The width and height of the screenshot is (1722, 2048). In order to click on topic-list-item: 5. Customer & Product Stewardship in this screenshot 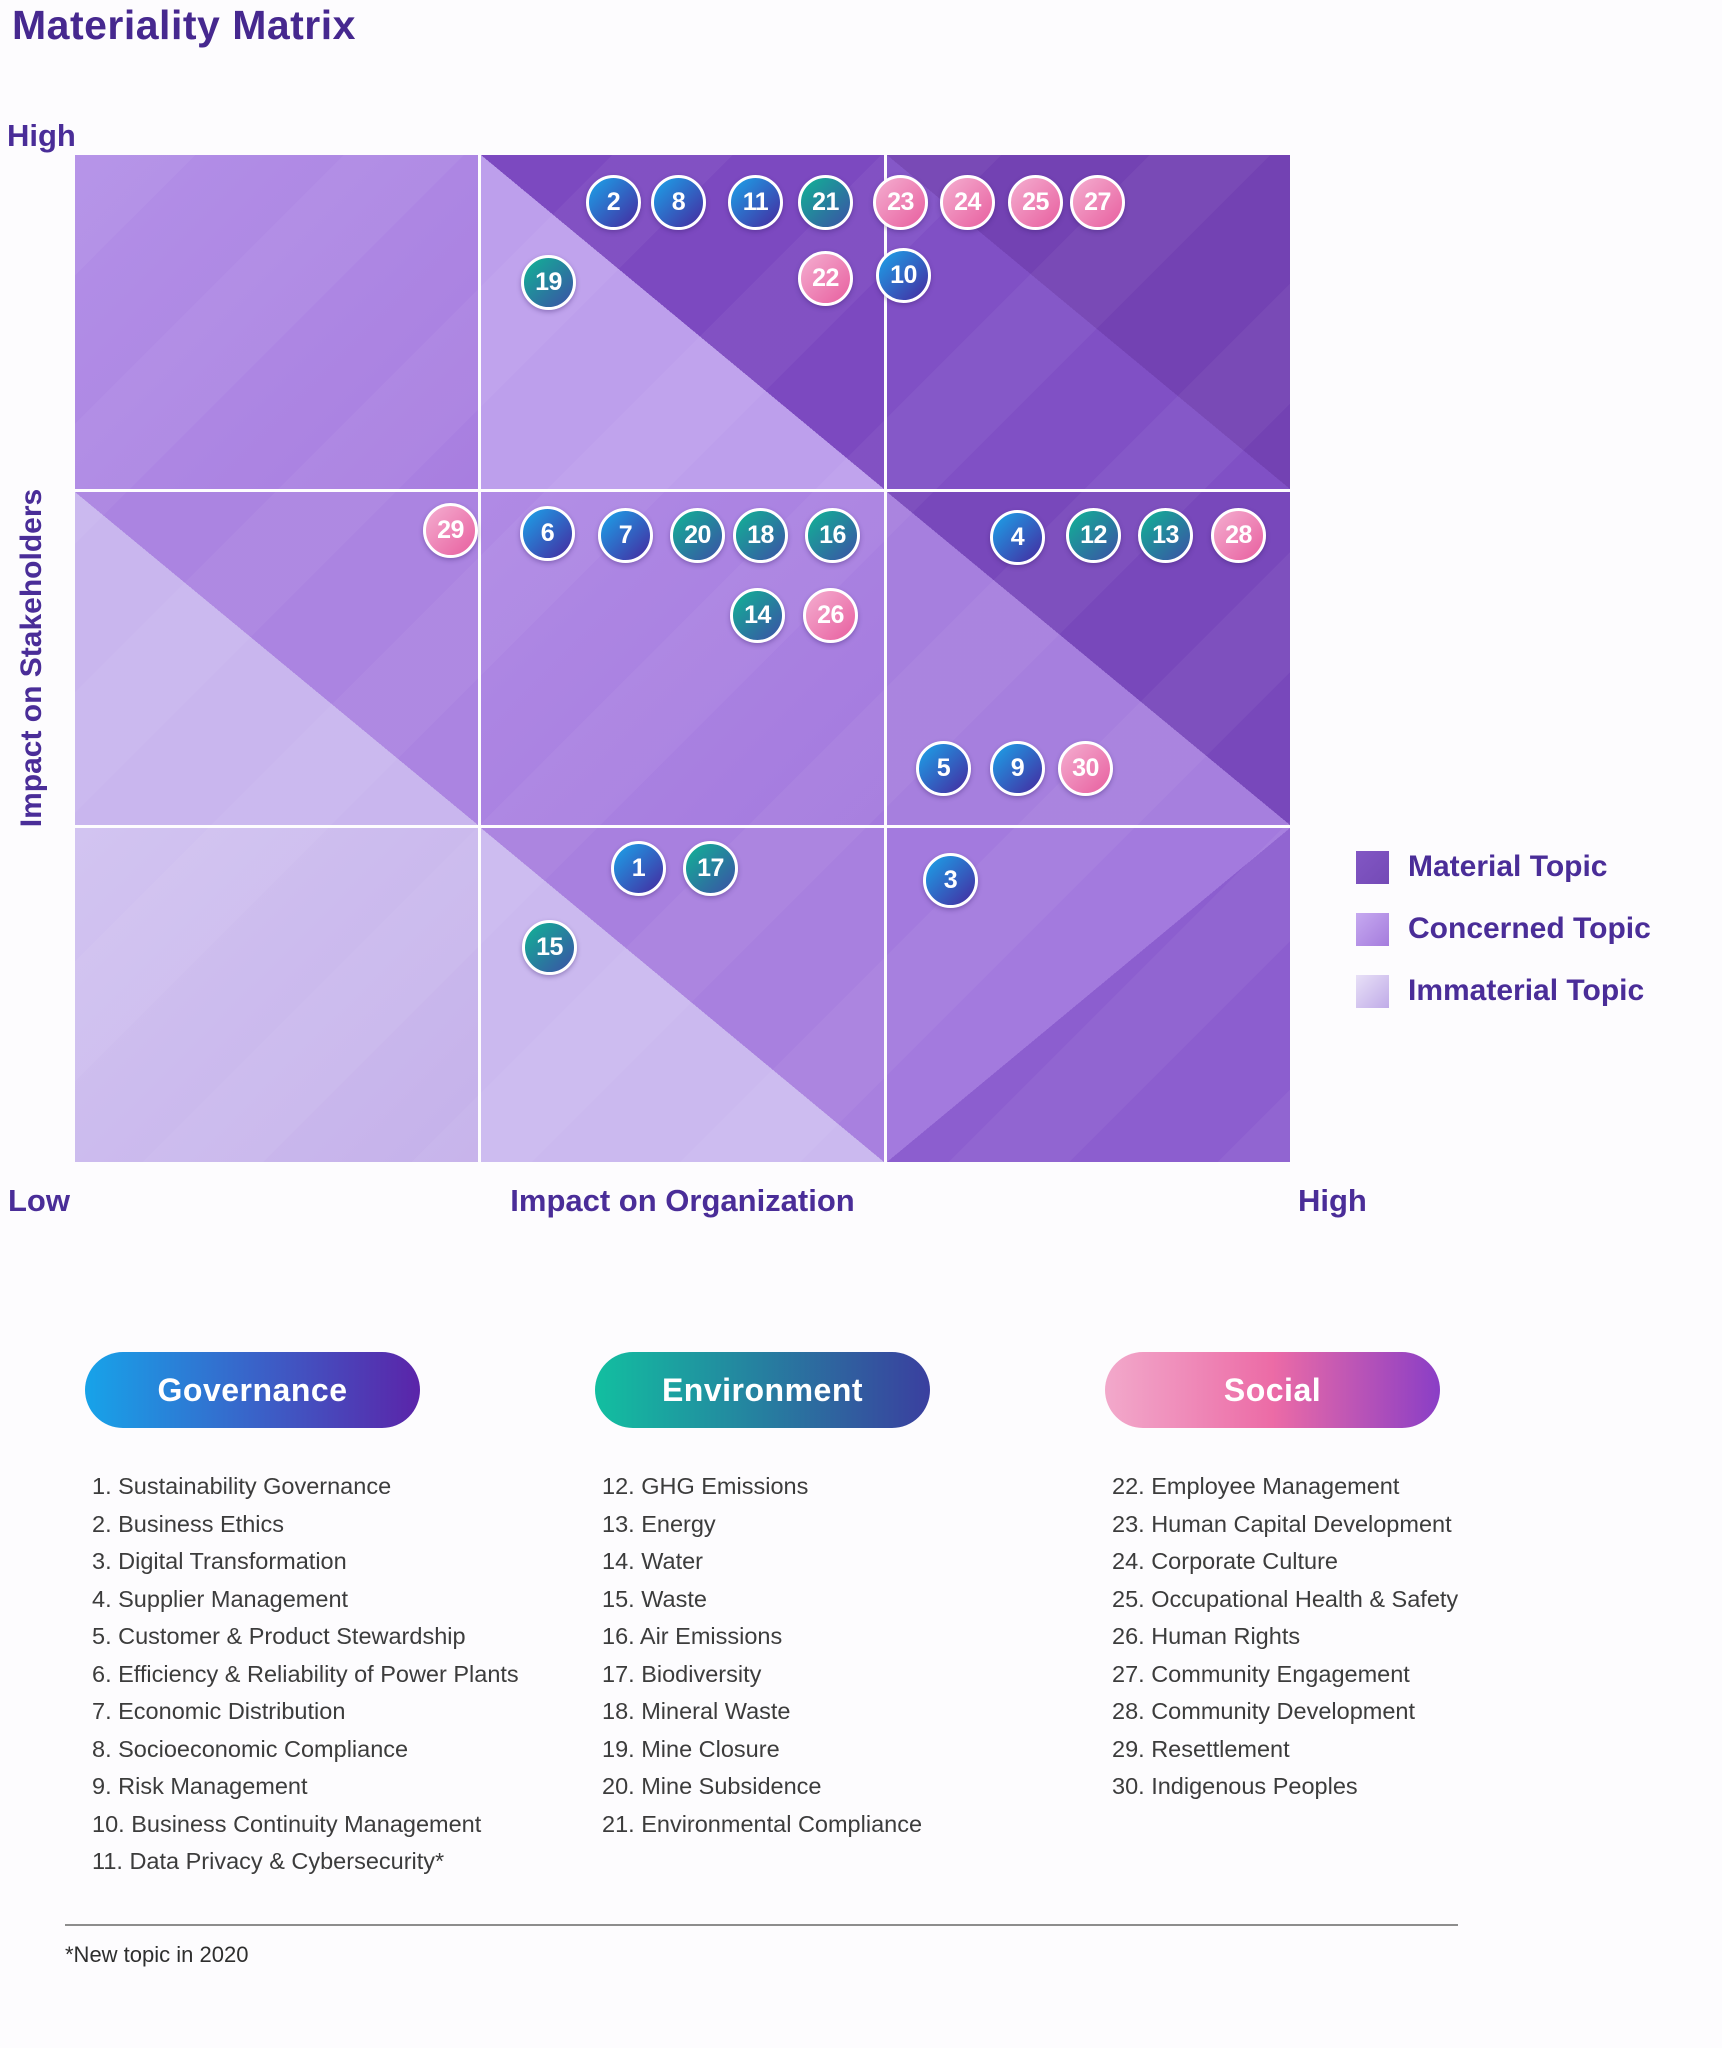, I will do `click(279, 1636)`.